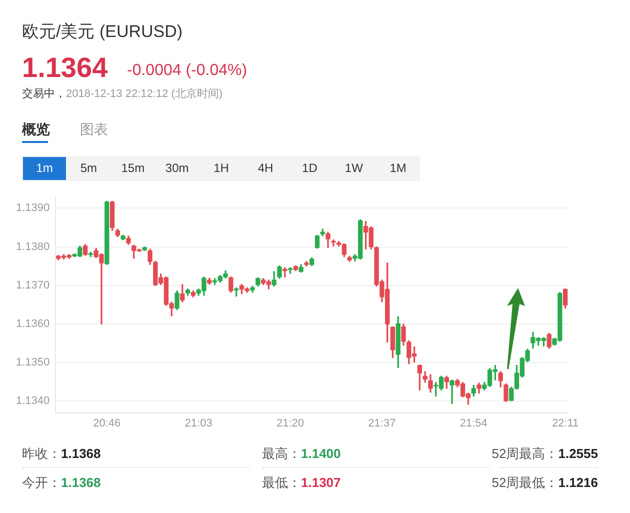  What do you see at coordinates (33, 324) in the screenshot?
I see `y-tick-label: 1.1360` at bounding box center [33, 324].